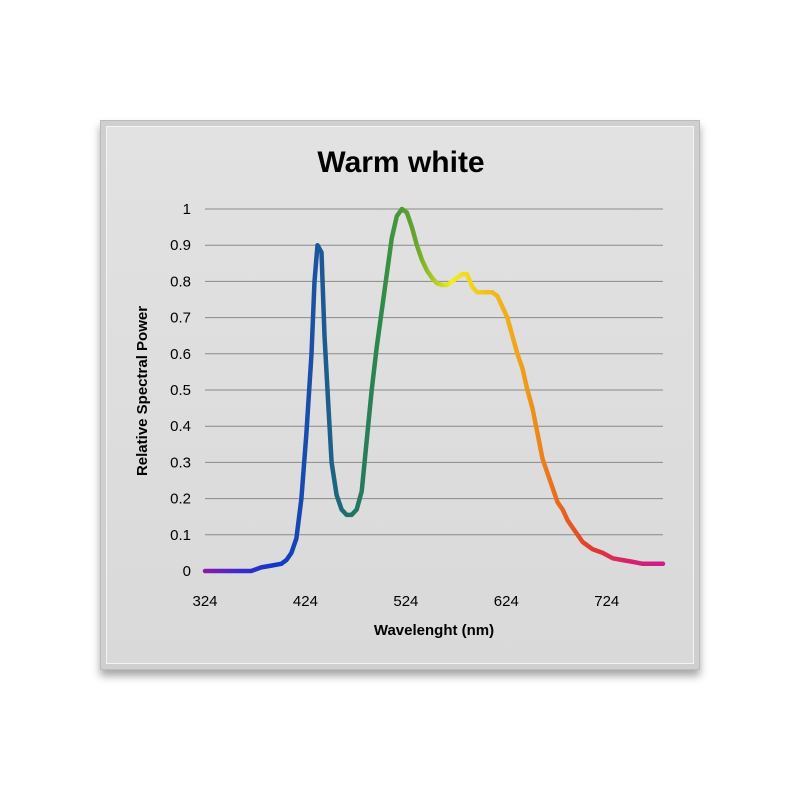  Describe the element at coordinates (187, 571) in the screenshot. I see `y-tick-label: 0` at that location.